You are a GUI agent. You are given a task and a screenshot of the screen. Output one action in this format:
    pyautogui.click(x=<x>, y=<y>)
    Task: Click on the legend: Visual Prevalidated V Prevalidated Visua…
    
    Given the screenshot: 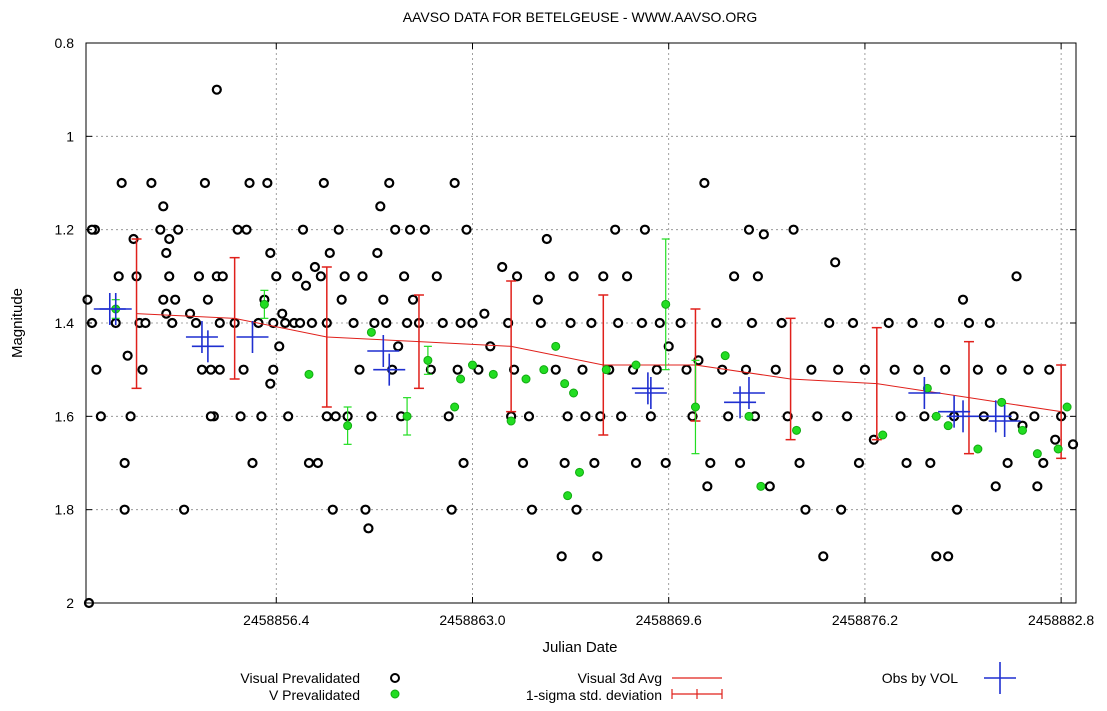 What is the action you would take?
    pyautogui.click(x=628, y=682)
    